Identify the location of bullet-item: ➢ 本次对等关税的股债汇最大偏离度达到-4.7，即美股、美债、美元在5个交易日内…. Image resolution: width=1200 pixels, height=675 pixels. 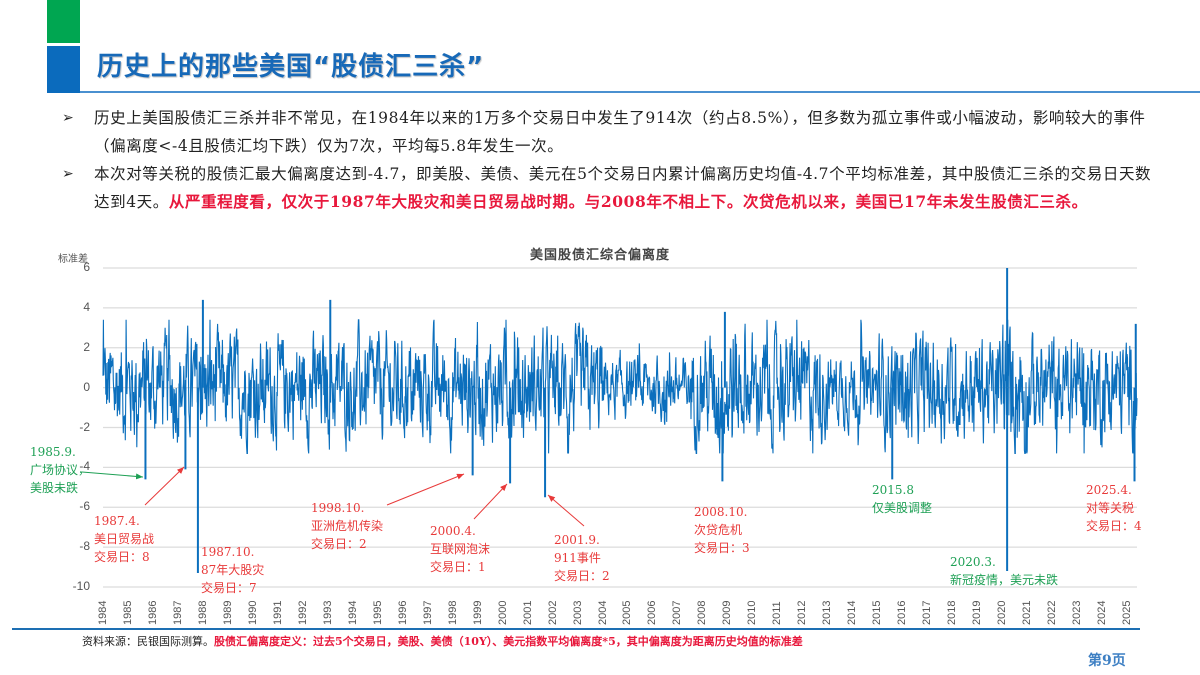
(612, 188).